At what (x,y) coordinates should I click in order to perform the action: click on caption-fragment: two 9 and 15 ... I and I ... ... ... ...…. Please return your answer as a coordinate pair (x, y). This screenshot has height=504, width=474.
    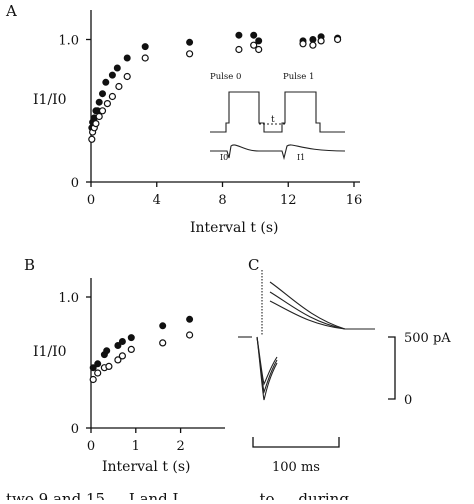
    Looking at the image, I should click on (177, 495).